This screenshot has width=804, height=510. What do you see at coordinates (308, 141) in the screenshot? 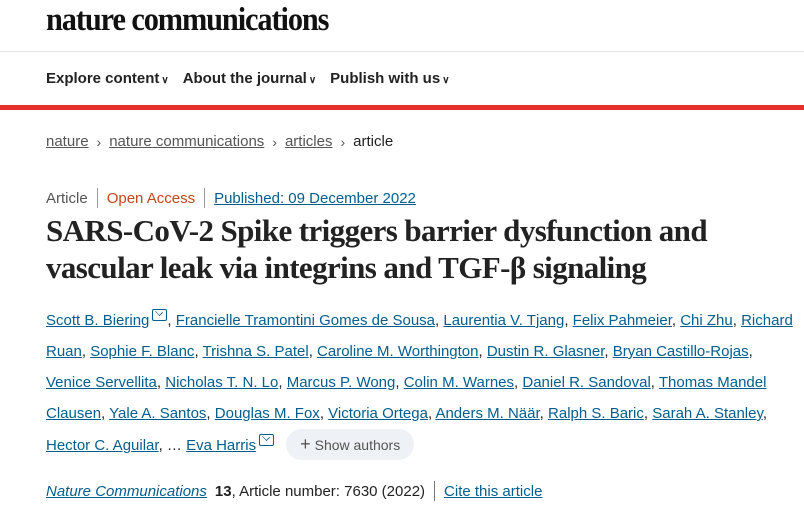
I see `breadcrumb-articles: articles` at bounding box center [308, 141].